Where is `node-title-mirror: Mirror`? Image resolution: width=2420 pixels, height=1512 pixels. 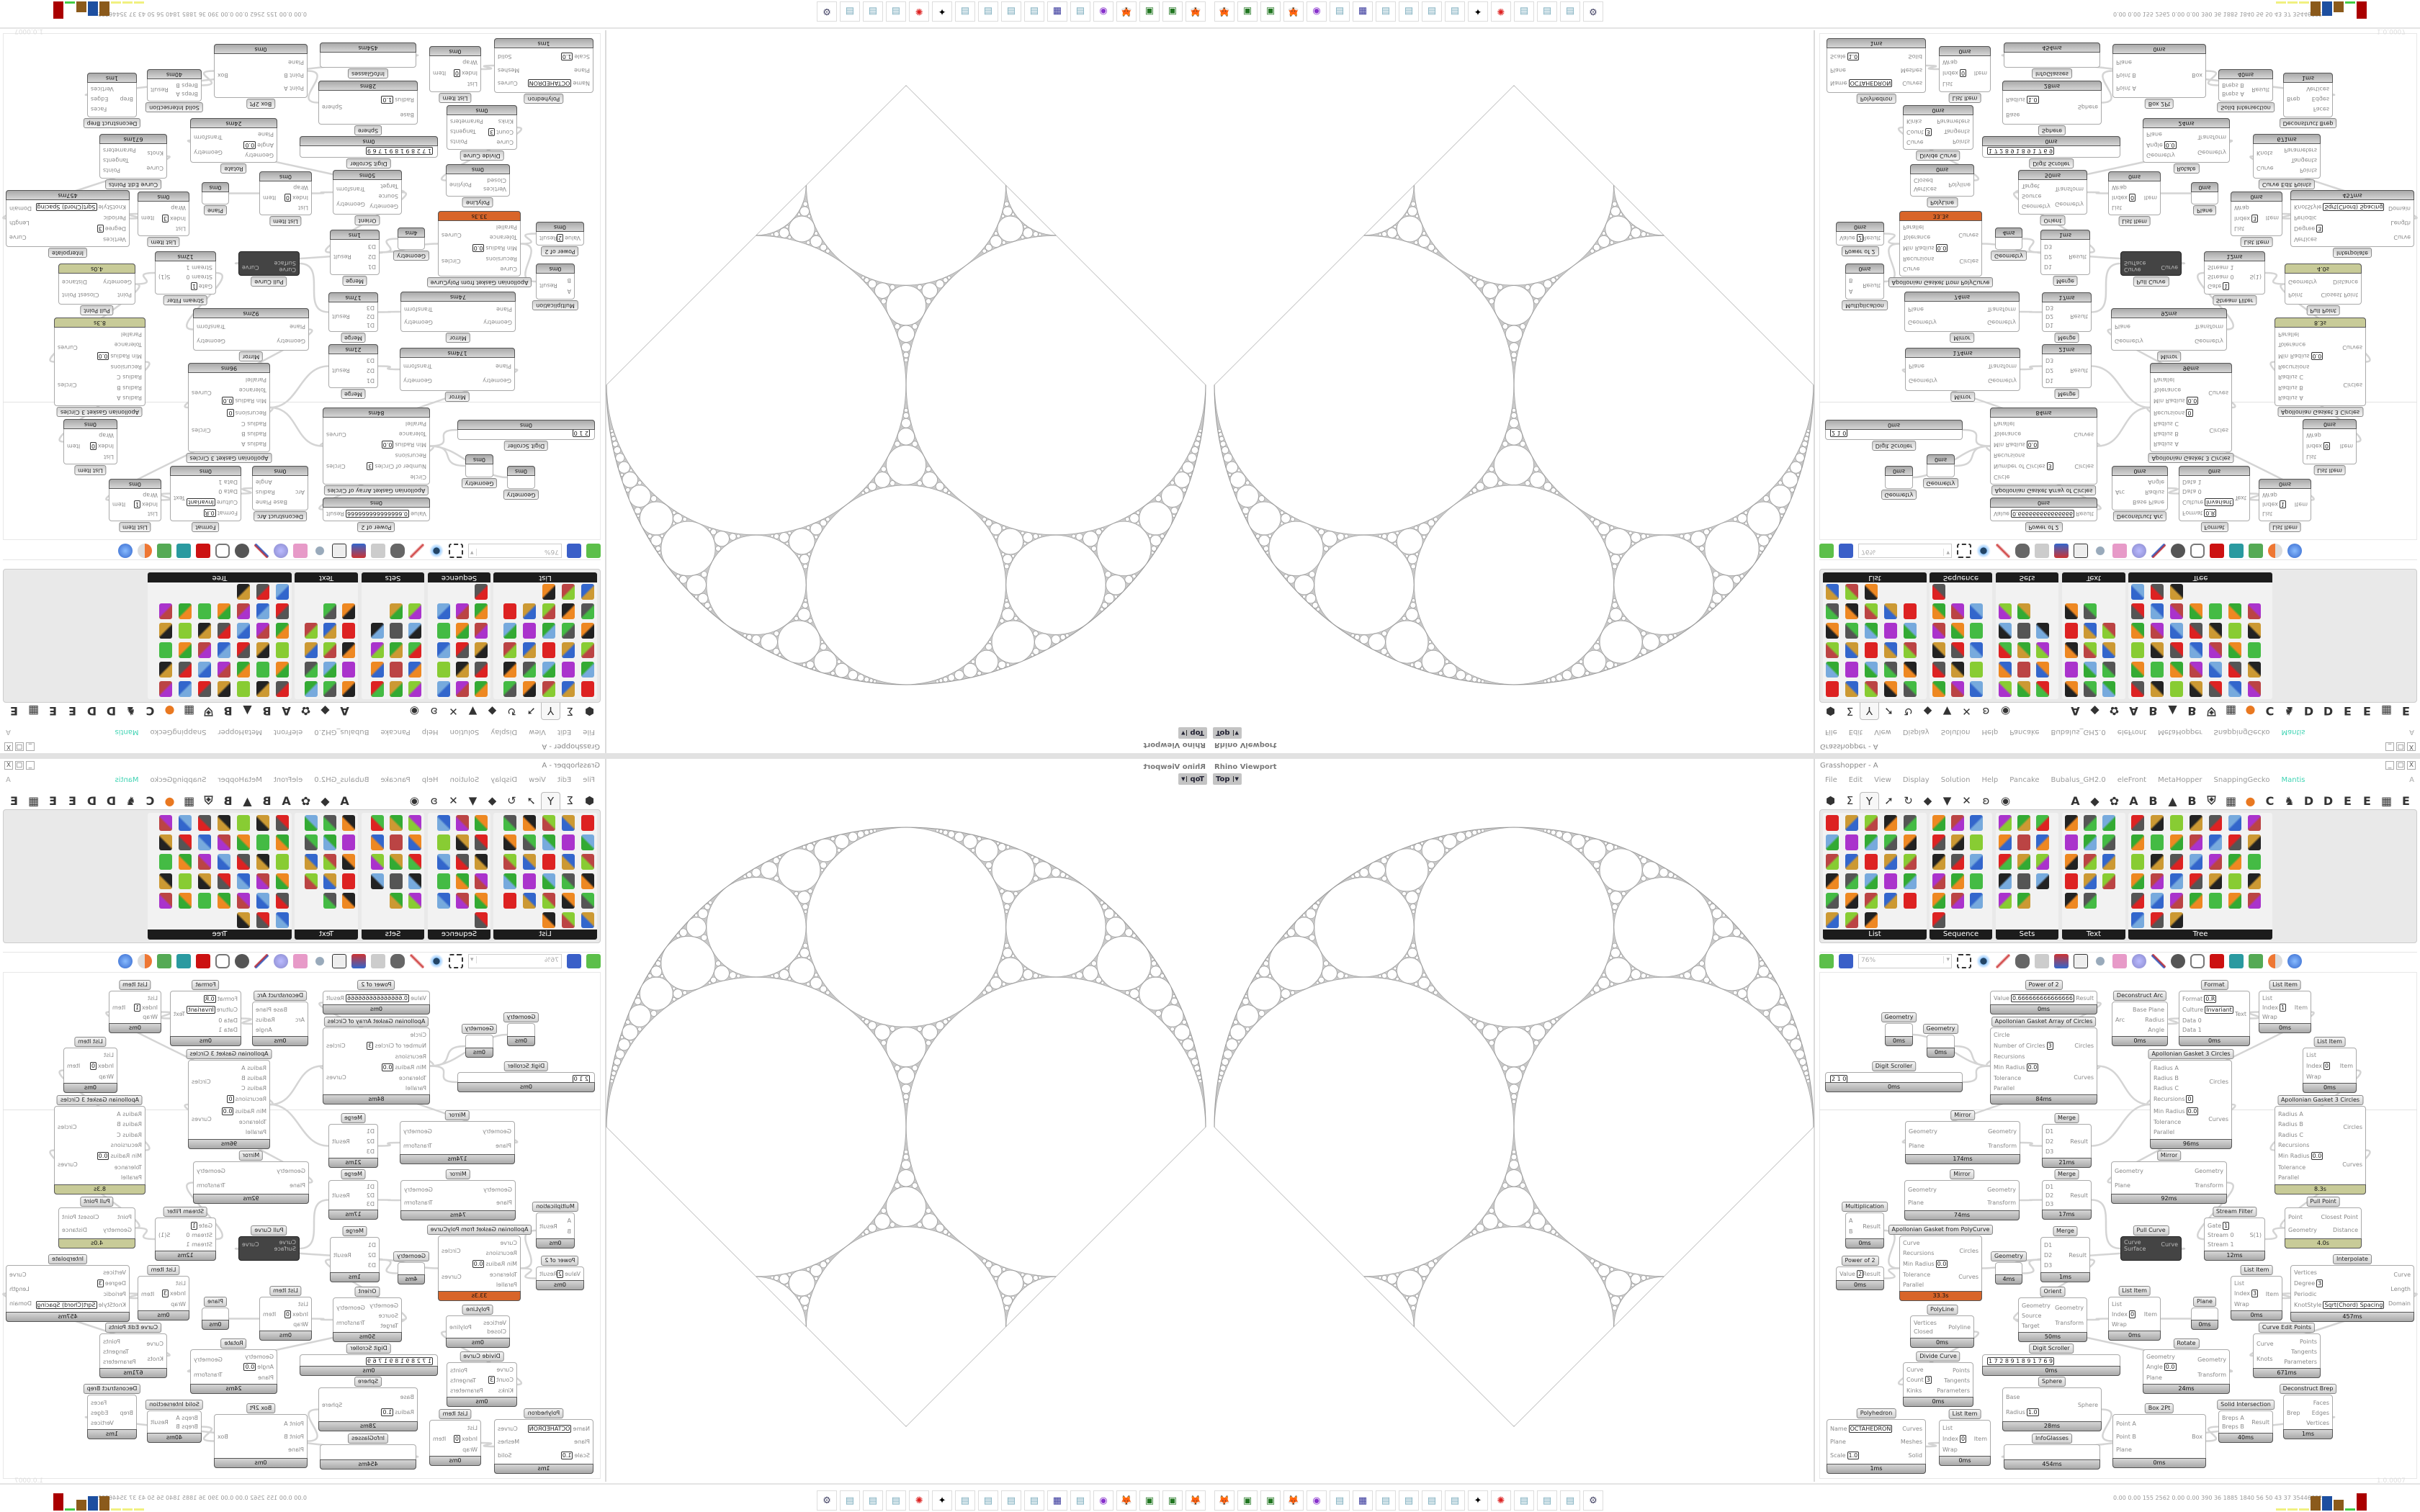 node-title-mirror: Mirror is located at coordinates (1962, 338).